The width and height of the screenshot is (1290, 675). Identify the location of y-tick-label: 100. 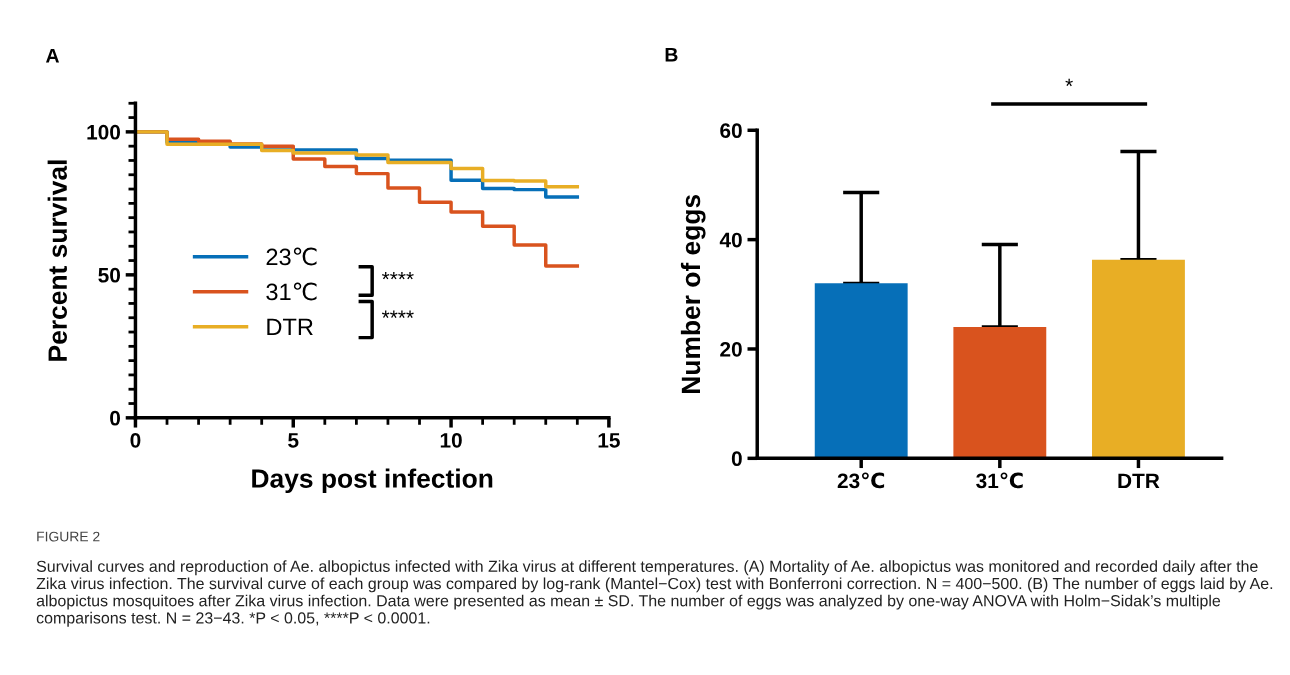
(104, 132).